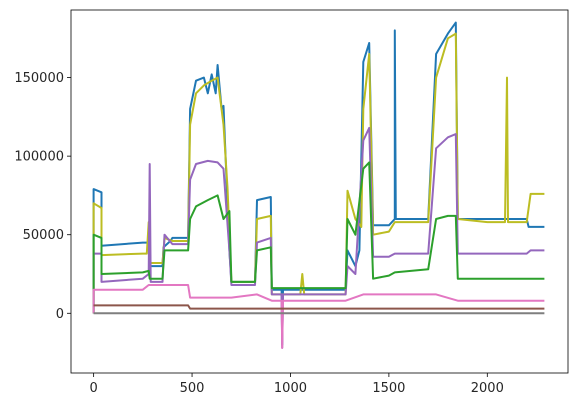  What do you see at coordinates (388, 388) in the screenshot?
I see `x-tick-label: 1500` at bounding box center [388, 388].